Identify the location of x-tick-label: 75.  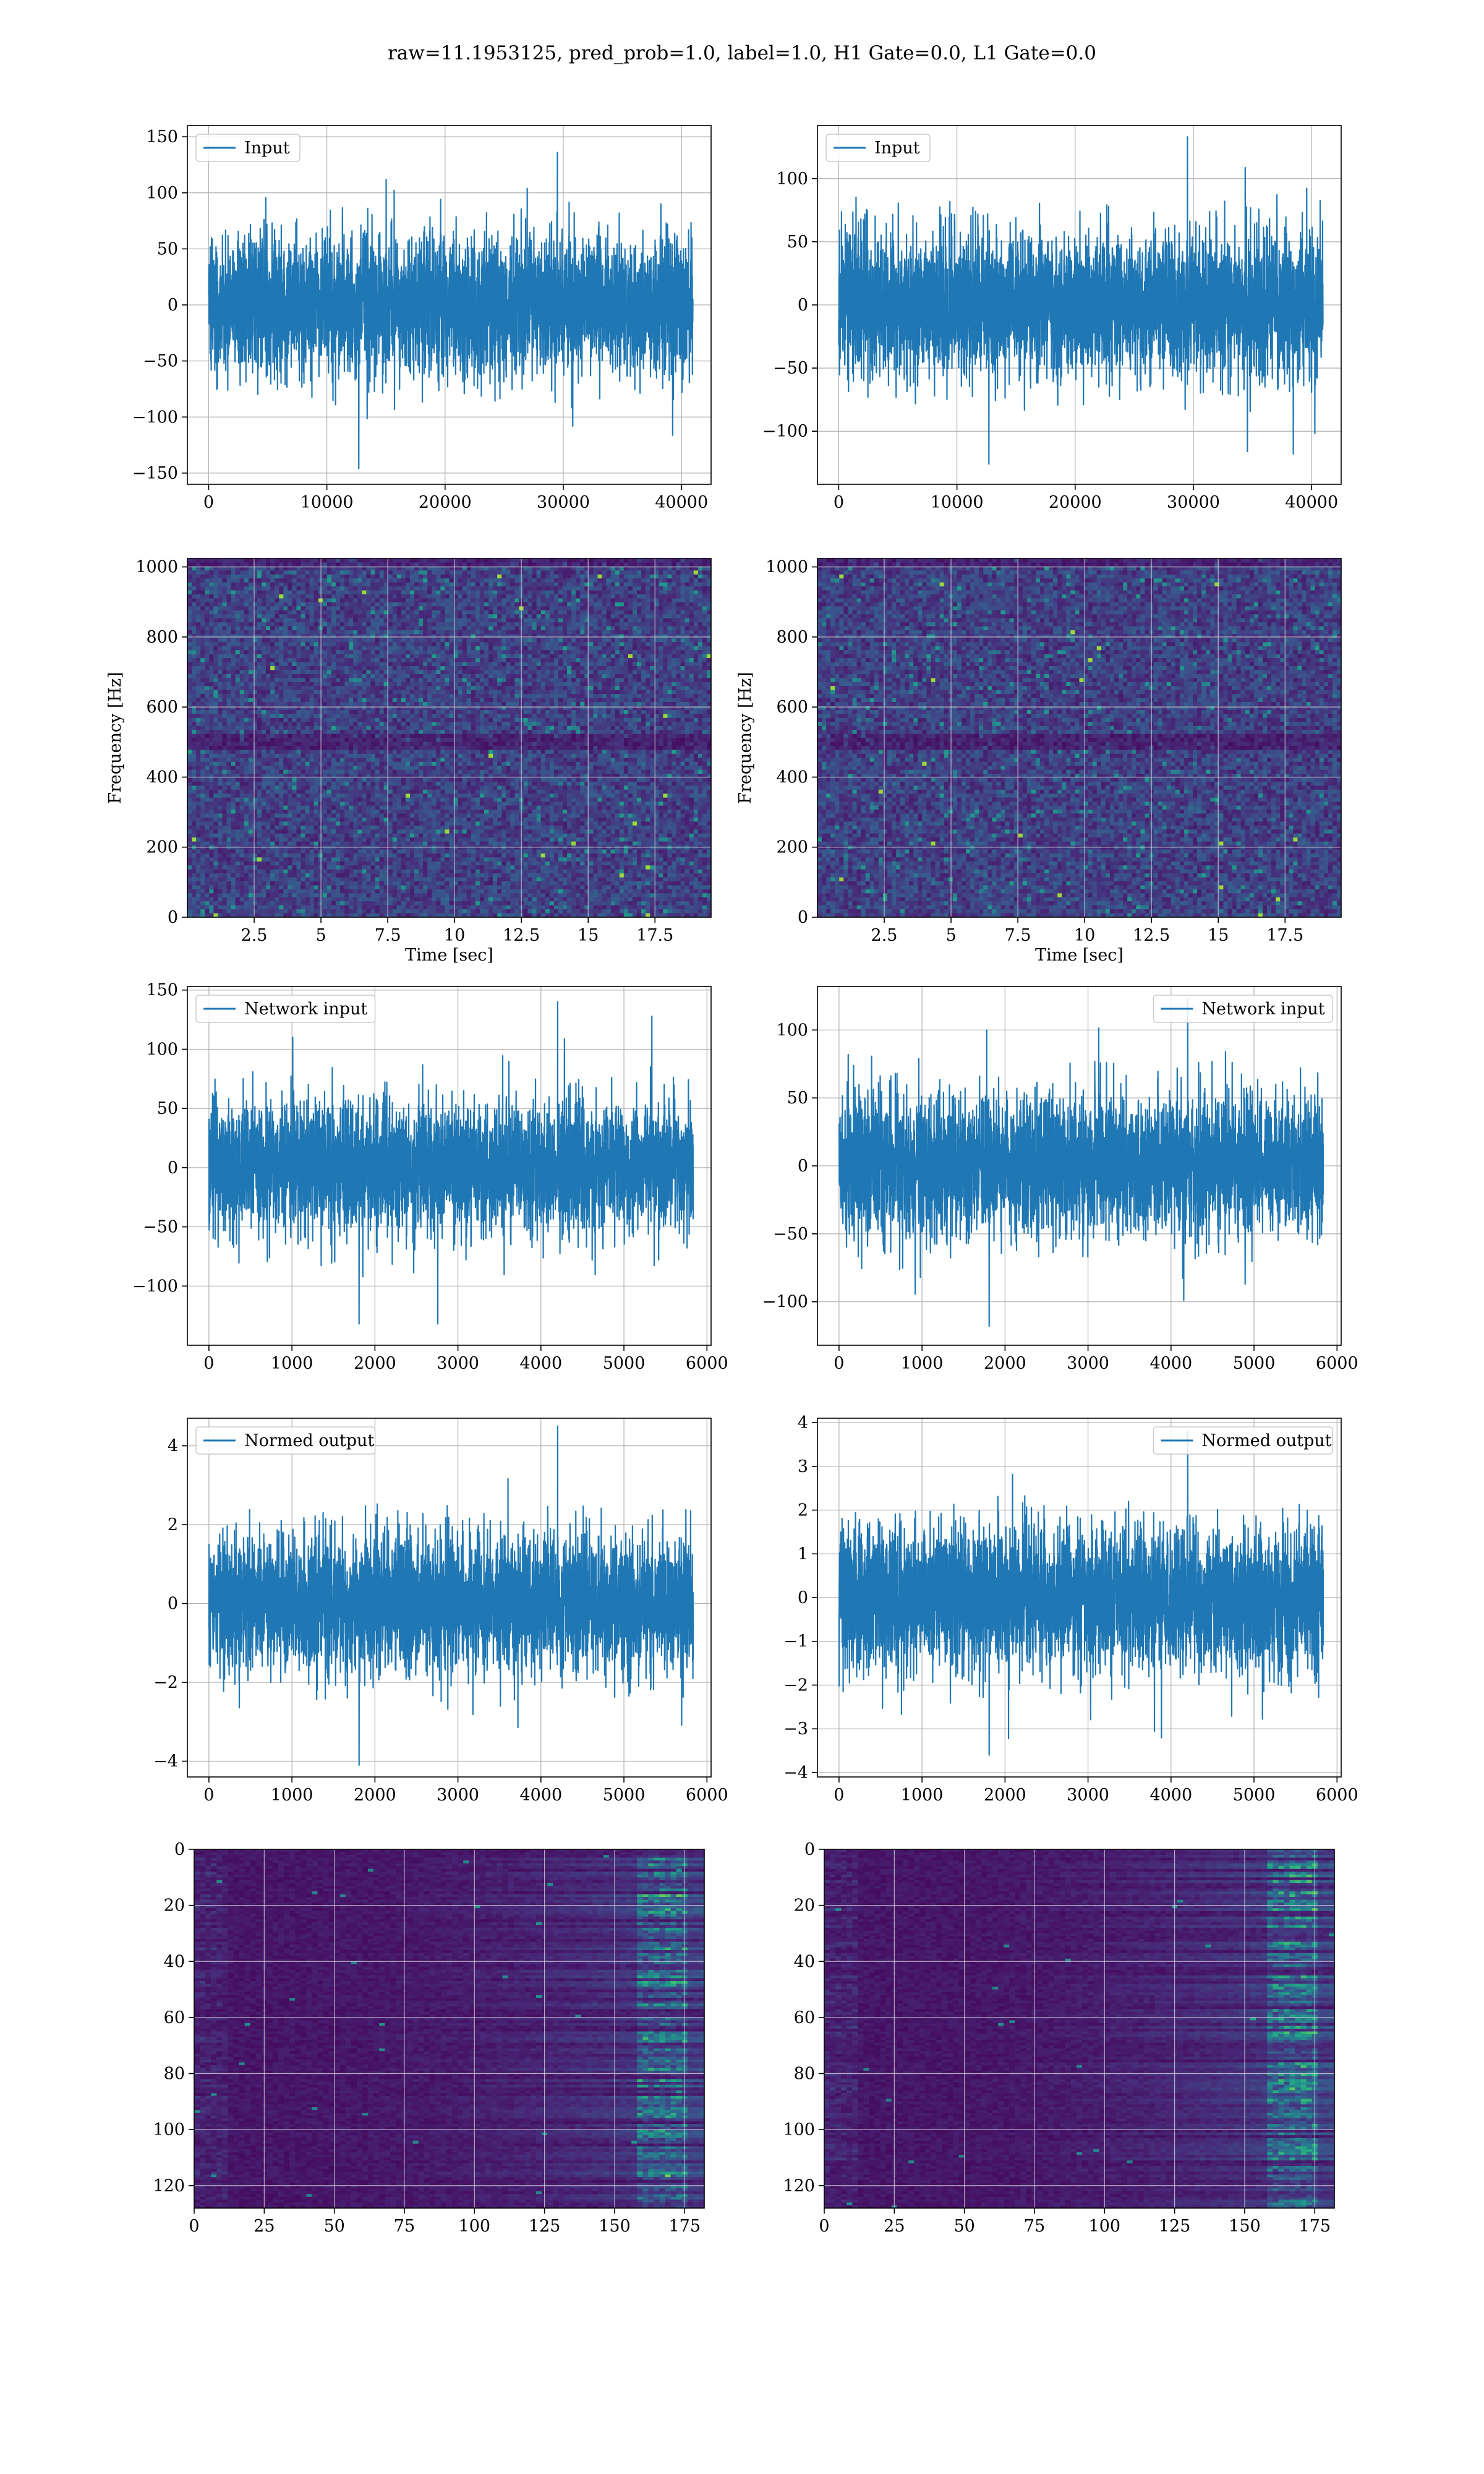
(404, 2226).